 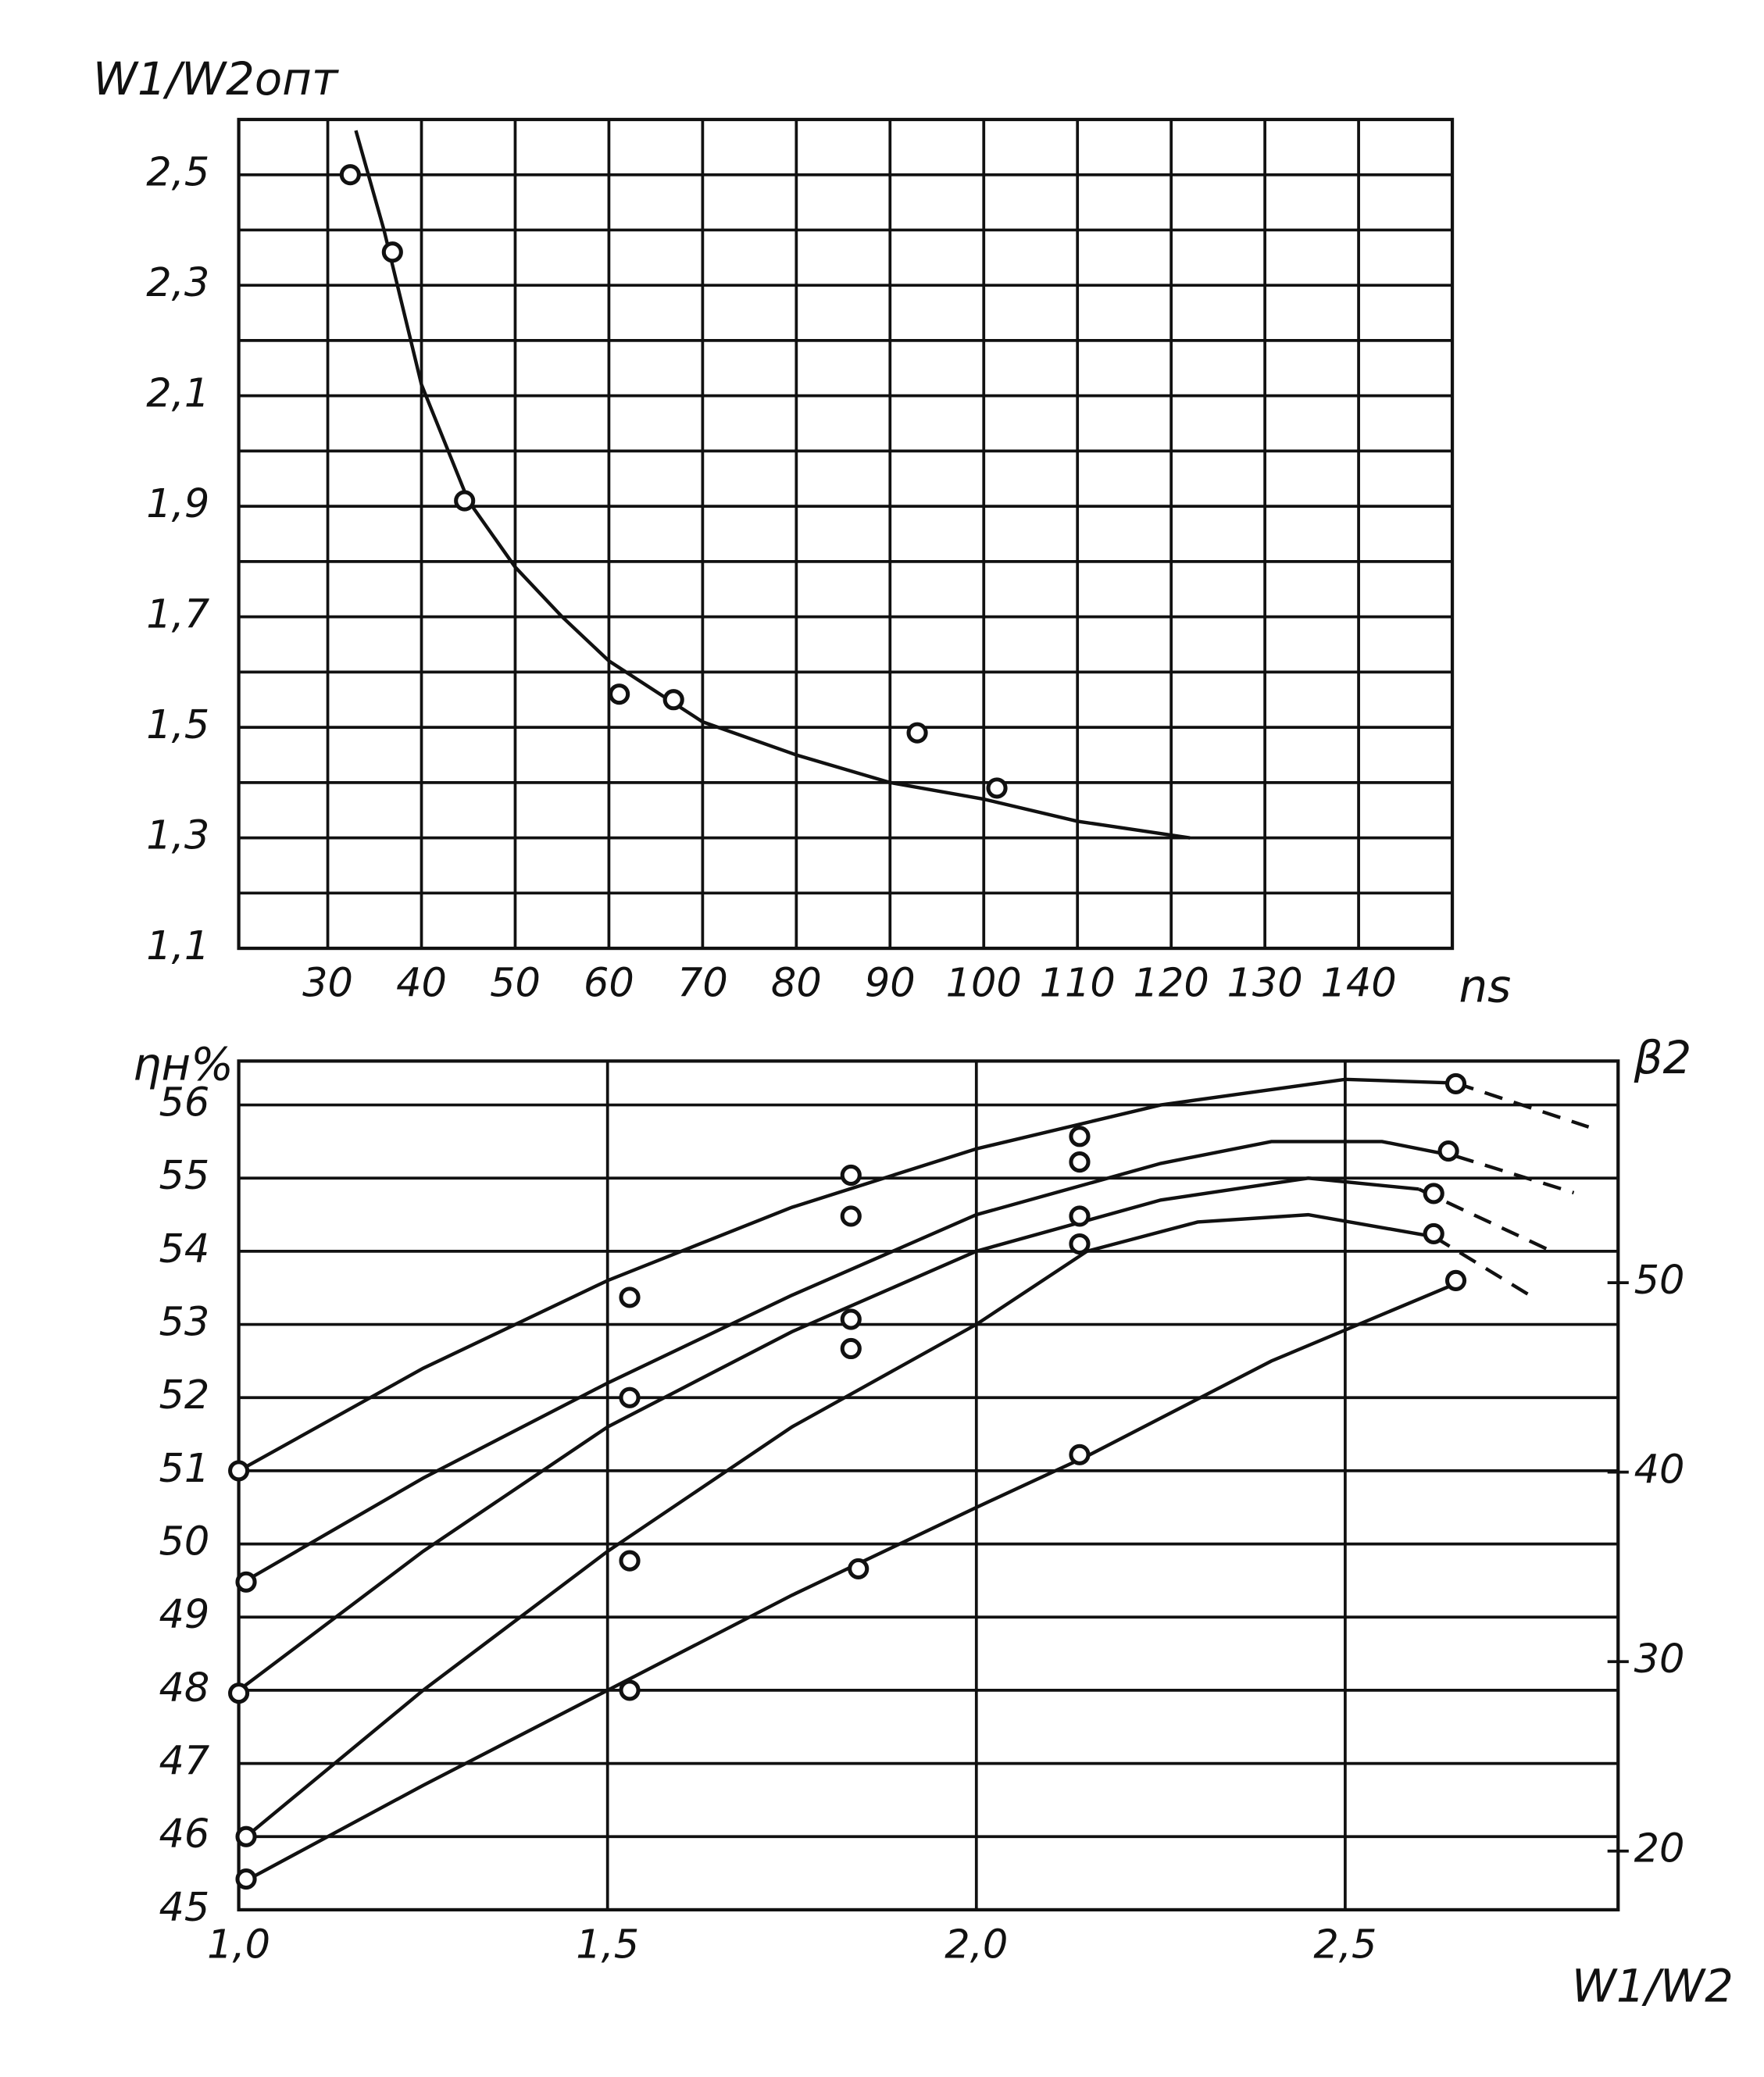 What do you see at coordinates (178, 283) in the screenshot?
I see `y-tick-label: 2,3` at bounding box center [178, 283].